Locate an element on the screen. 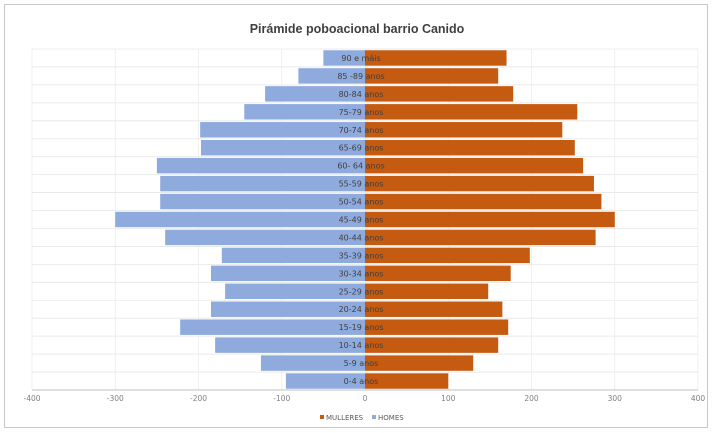 This screenshot has height=433, width=714. age-group-label: 15-19 anos is located at coordinates (361, 327).